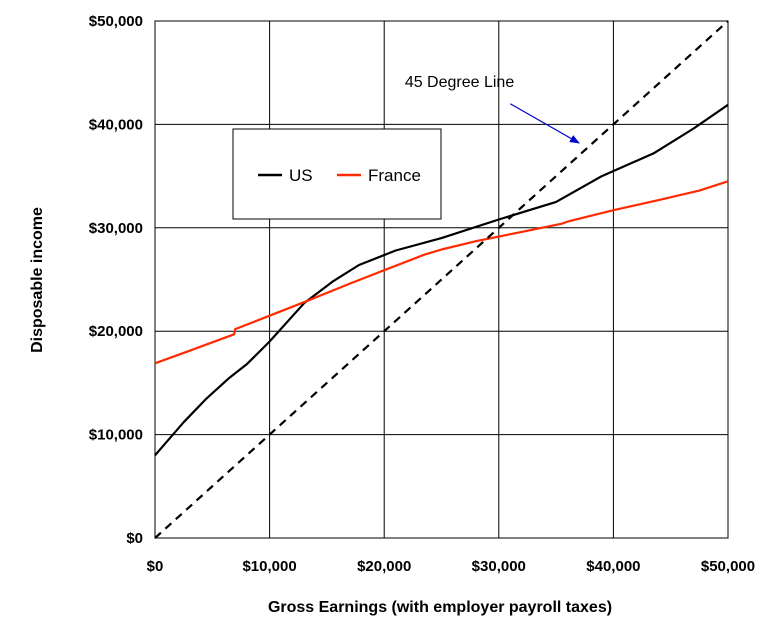 This screenshot has width=775, height=633. Describe the element at coordinates (337, 174) in the screenshot. I see `legend: US France` at that location.